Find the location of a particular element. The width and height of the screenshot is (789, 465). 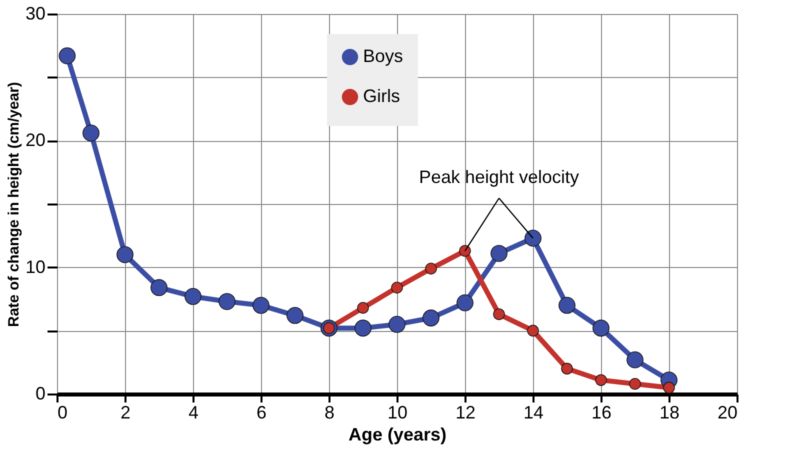

x-tick-label: 14 is located at coordinates (533, 412).